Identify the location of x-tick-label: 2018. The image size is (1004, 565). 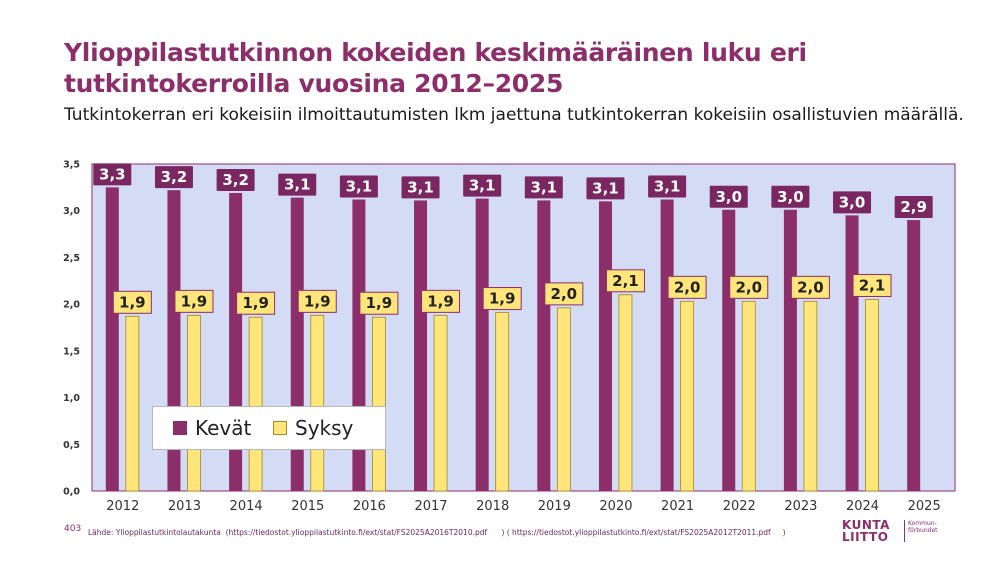
(492, 506).